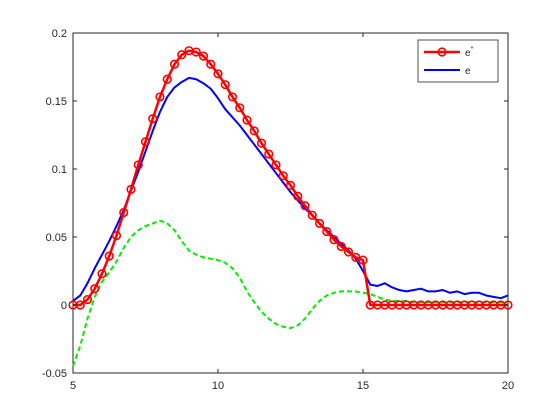 The image size is (560, 420). Describe the element at coordinates (54, 374) in the screenshot. I see `y-tick-label: -0.05` at that location.